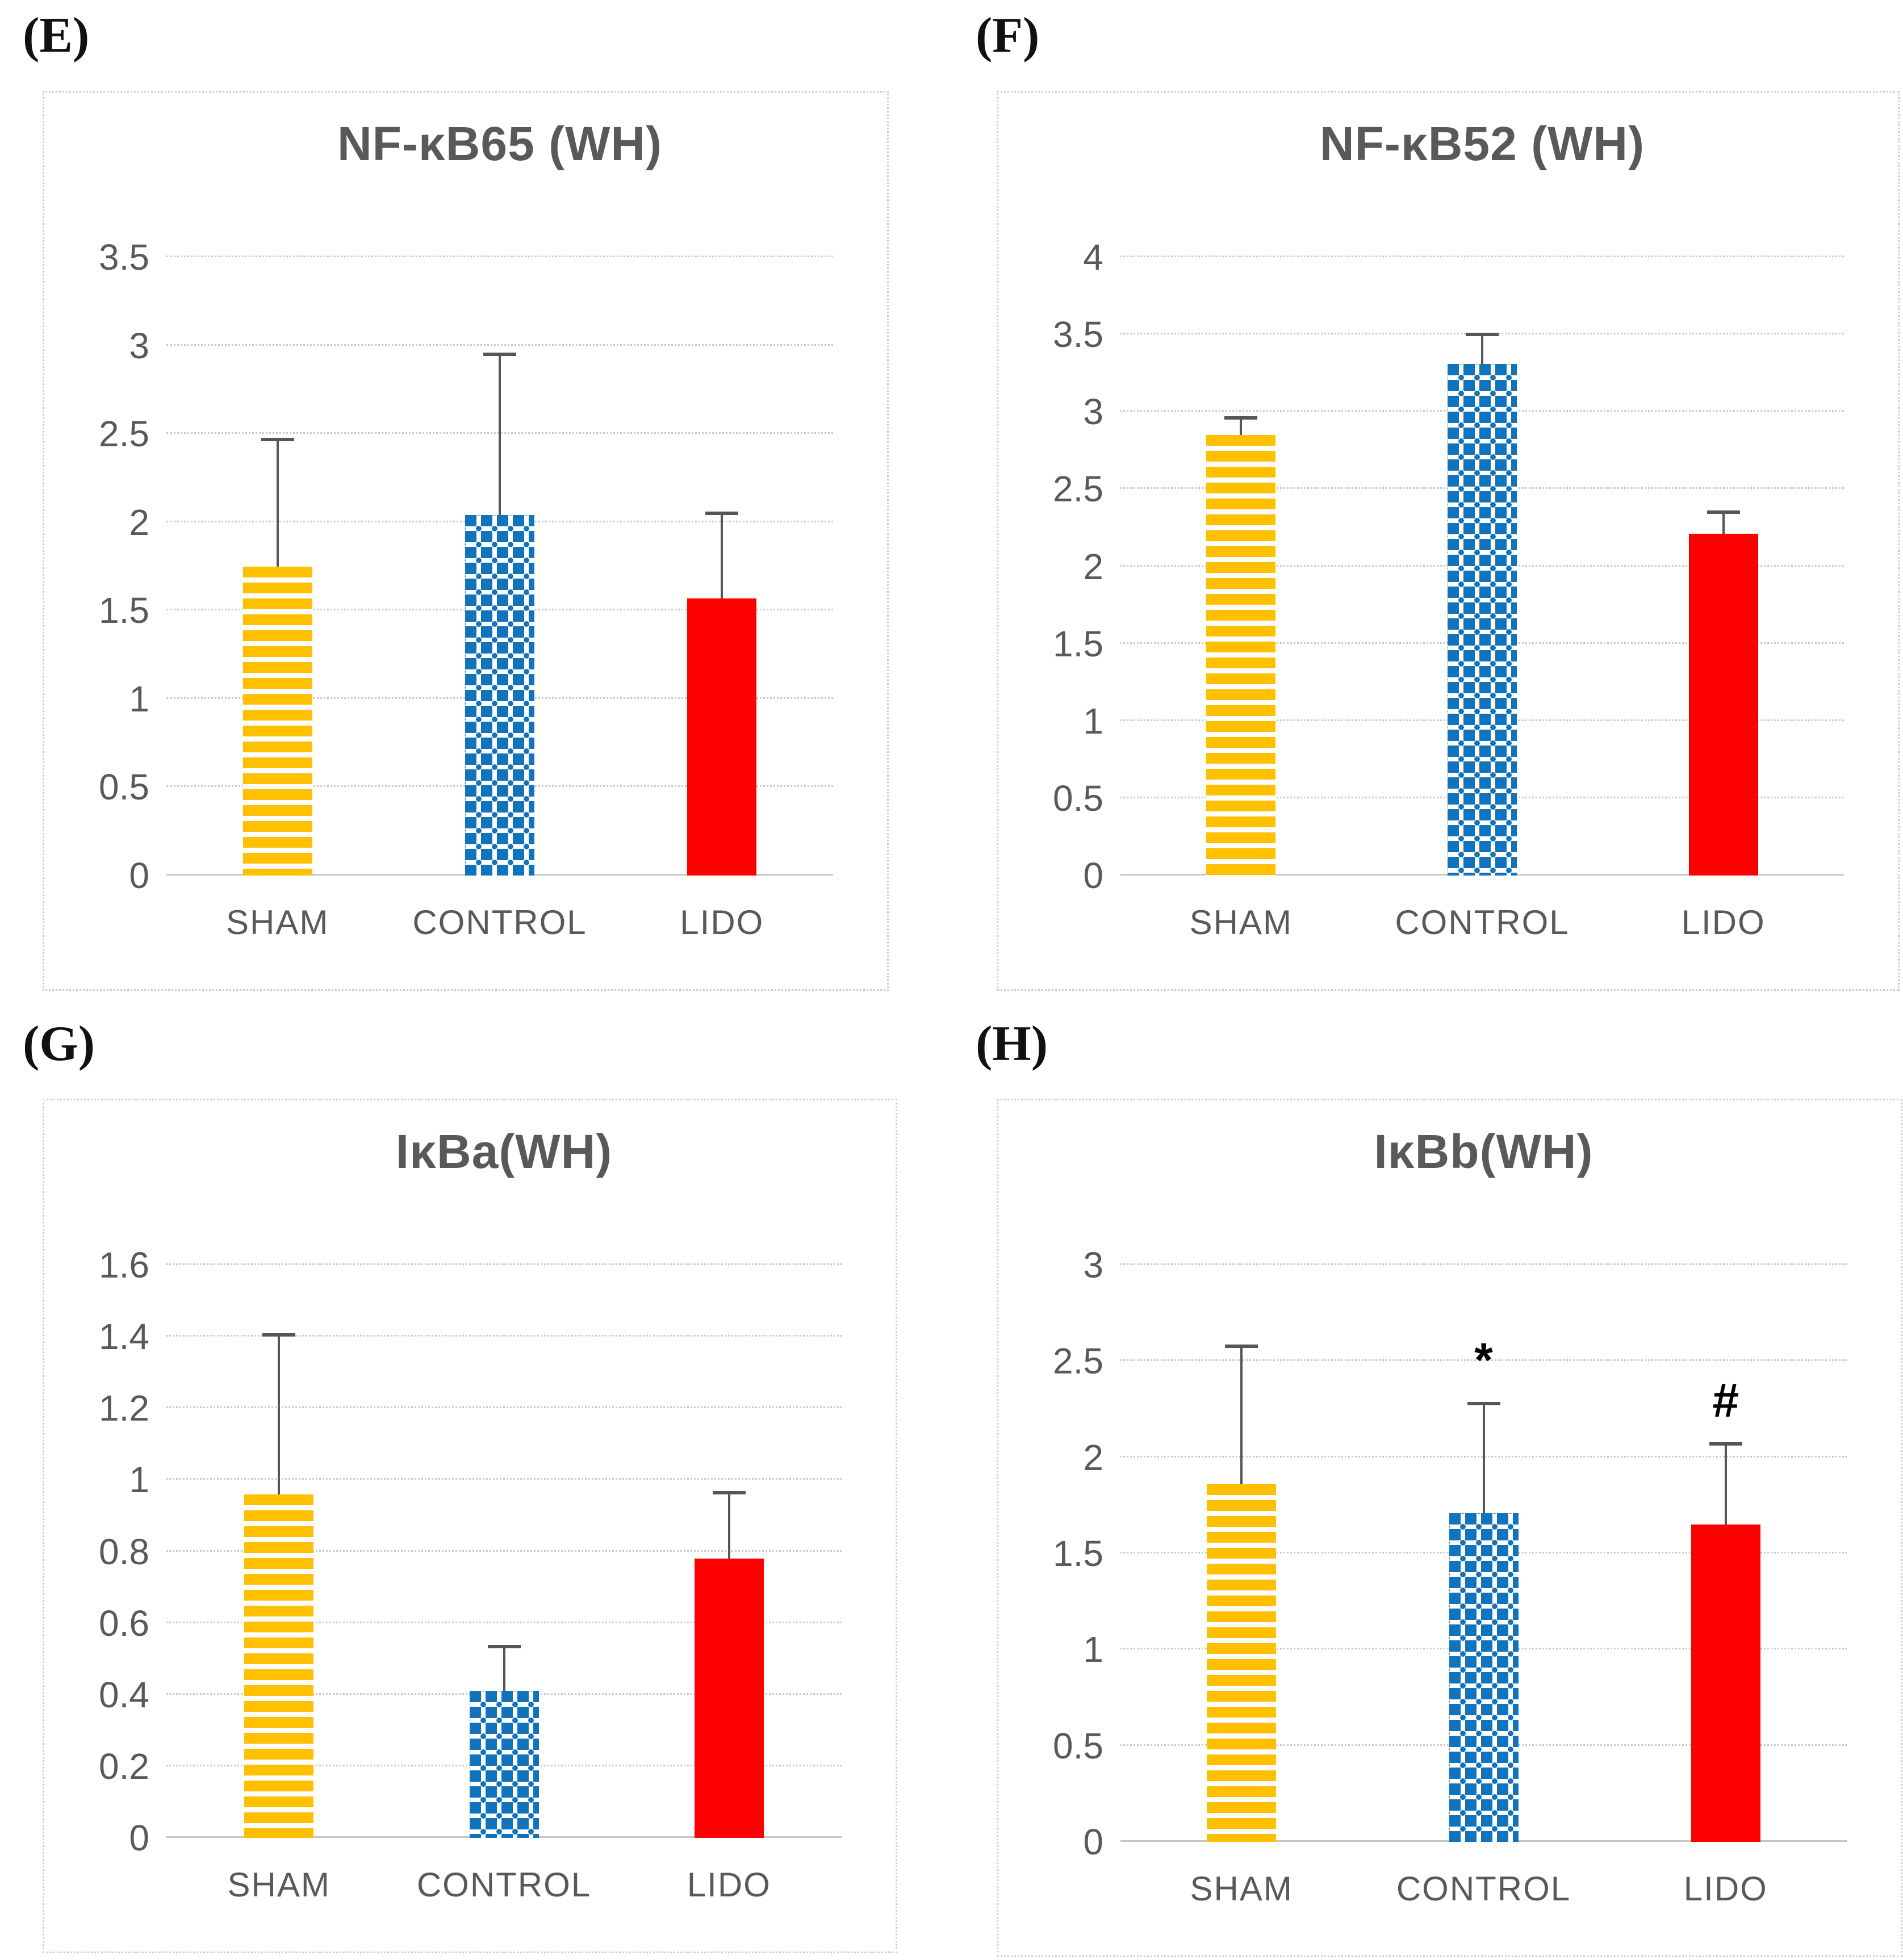  What do you see at coordinates (1008, 35) in the screenshot?
I see `panel-letter-f: (F)` at bounding box center [1008, 35].